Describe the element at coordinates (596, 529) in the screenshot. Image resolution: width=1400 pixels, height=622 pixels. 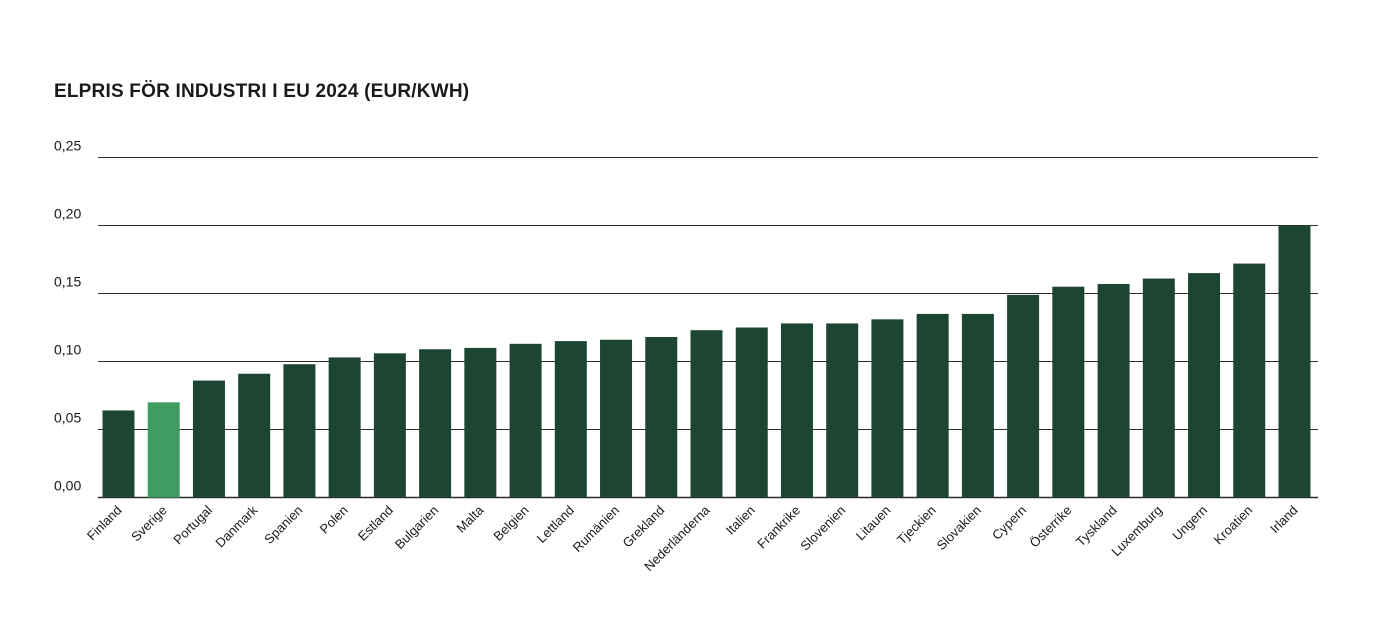
I see `x-tick-label: Rumänien` at that location.